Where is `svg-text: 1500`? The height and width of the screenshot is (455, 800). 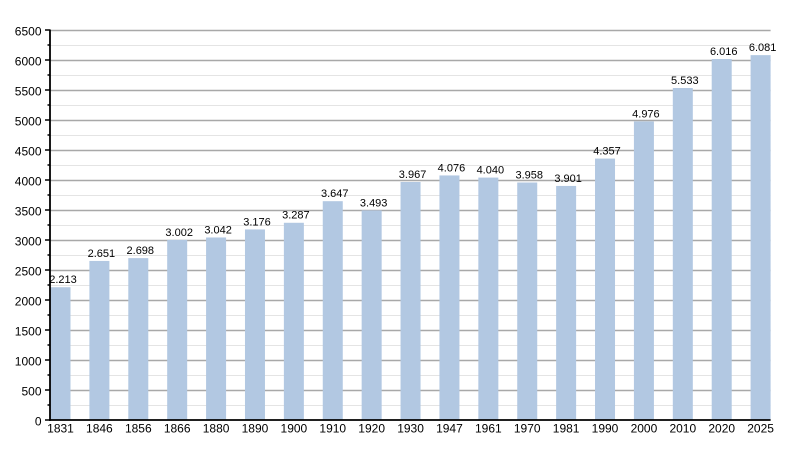 svg-text: 1500 is located at coordinates (28, 332).